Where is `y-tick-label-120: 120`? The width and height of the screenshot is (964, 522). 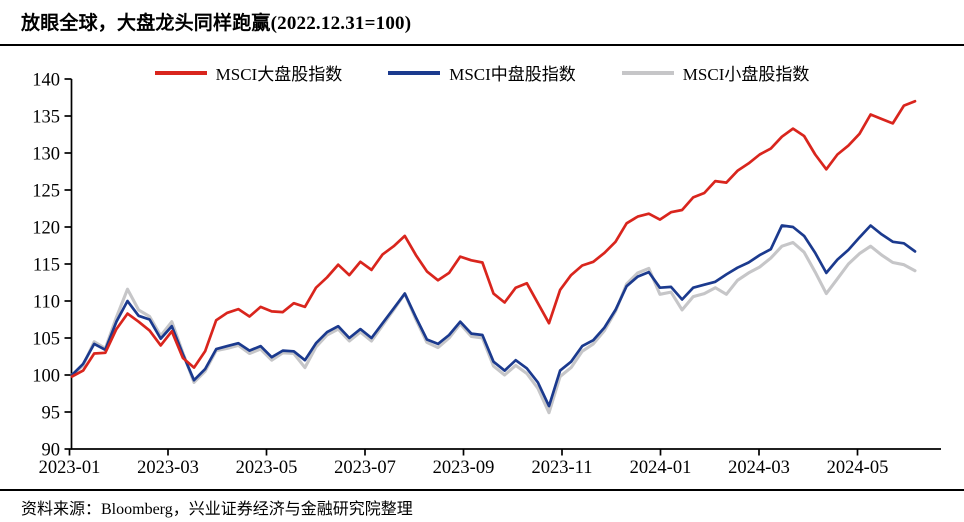
y-tick-label-120: 120 is located at coordinates (46, 229).